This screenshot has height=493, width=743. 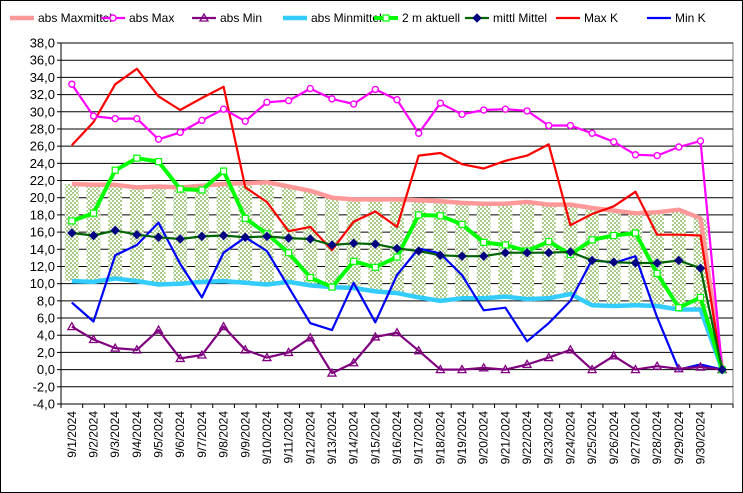 I want to click on y-tick-label: 4,0, so click(x=46, y=335).